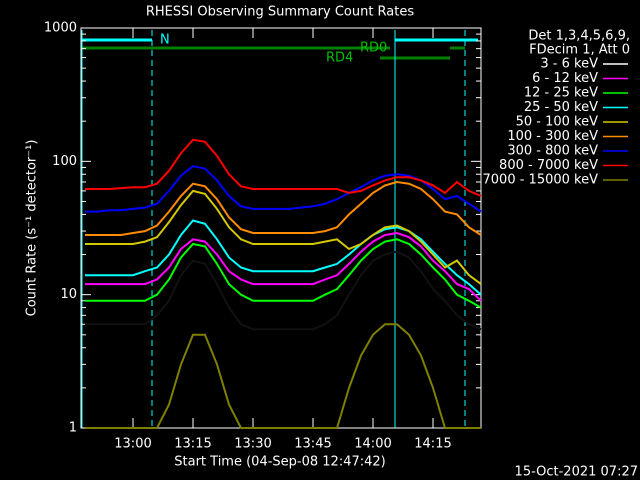 This screenshot has height=480, width=640. What do you see at coordinates (557, 122) in the screenshot?
I see `legend-label: 50 - 100 keV` at bounding box center [557, 122].